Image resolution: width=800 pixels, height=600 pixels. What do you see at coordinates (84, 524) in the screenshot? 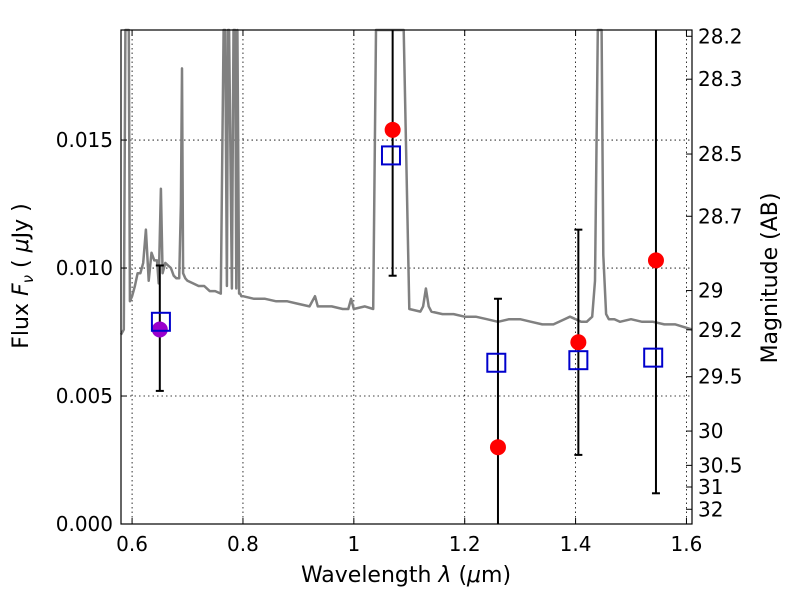
I see `y-tick-label: 0.000` at bounding box center [84, 524].